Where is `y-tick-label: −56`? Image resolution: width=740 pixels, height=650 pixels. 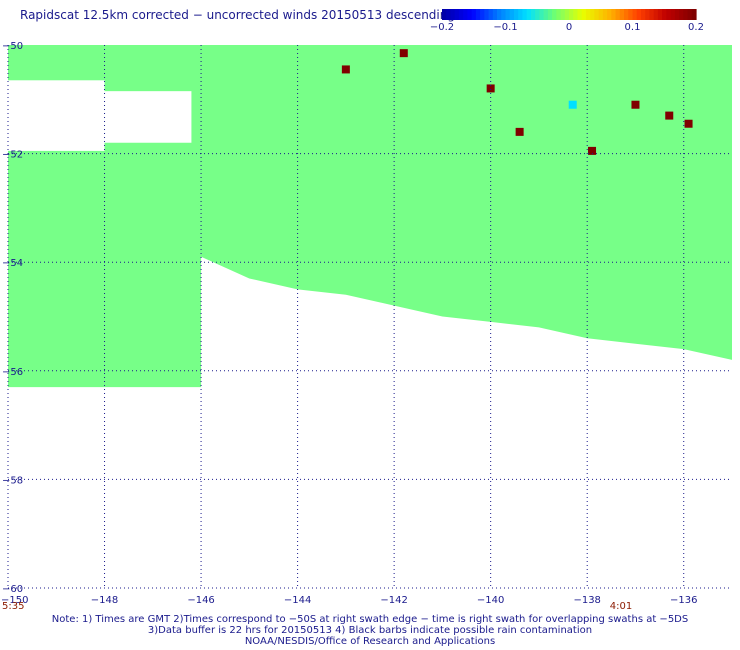 y-tick-label: −56 is located at coordinates (12, 372).